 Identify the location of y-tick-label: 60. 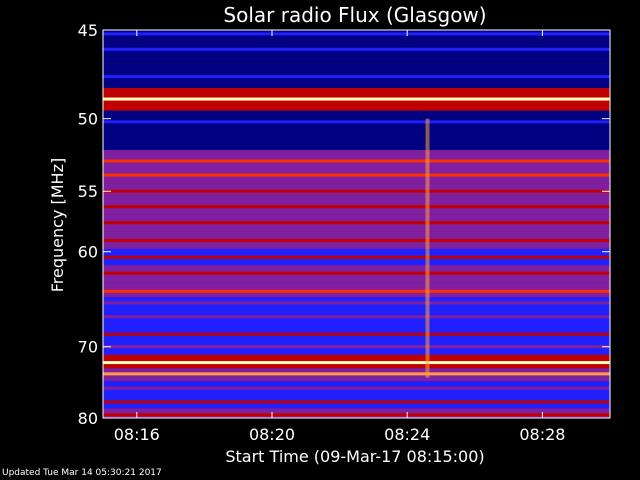
(88, 252).